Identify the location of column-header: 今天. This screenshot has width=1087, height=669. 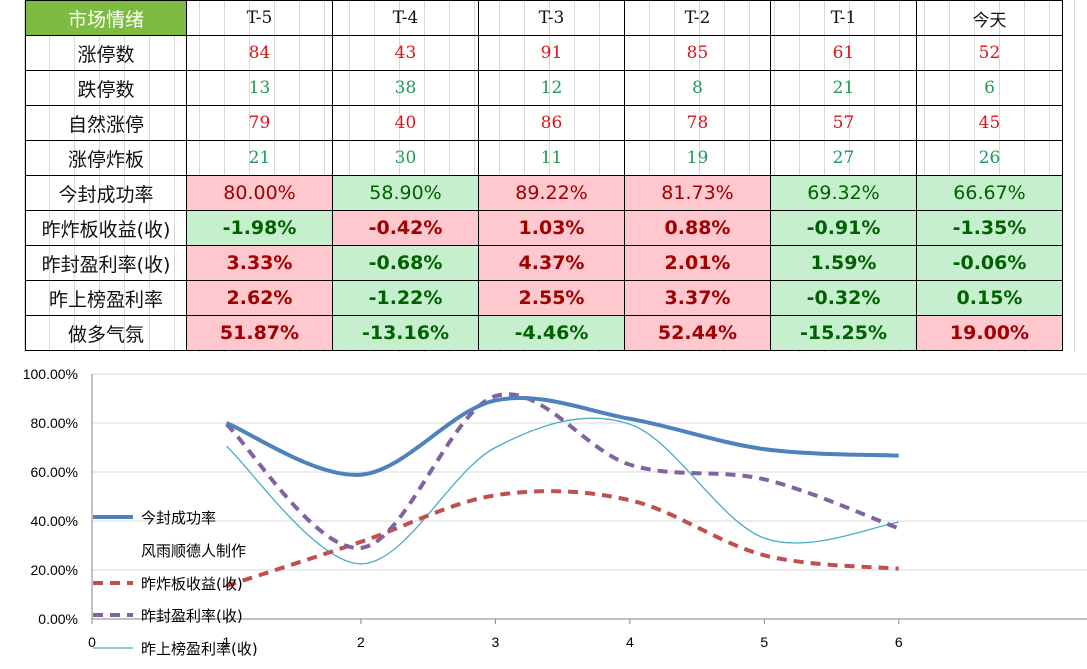
(989, 18).